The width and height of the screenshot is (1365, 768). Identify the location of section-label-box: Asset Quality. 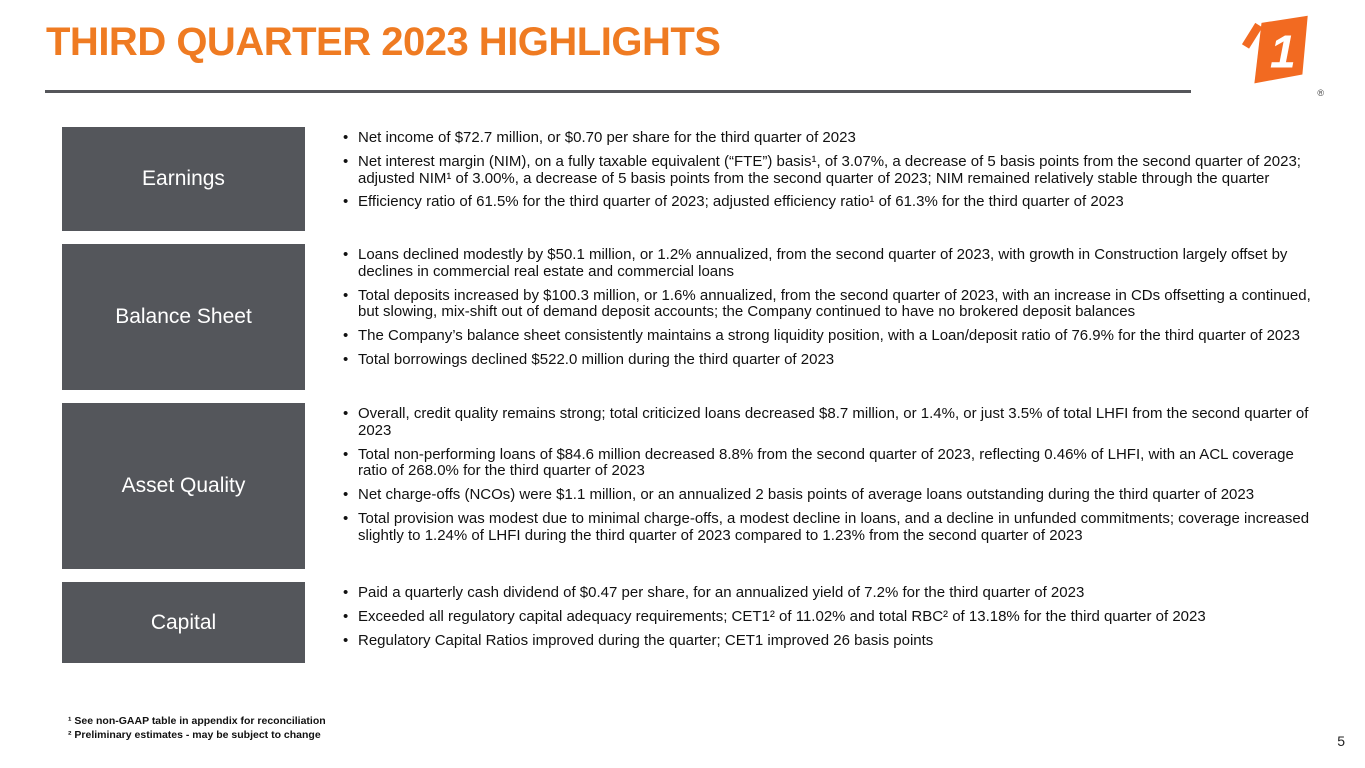
(183, 486).